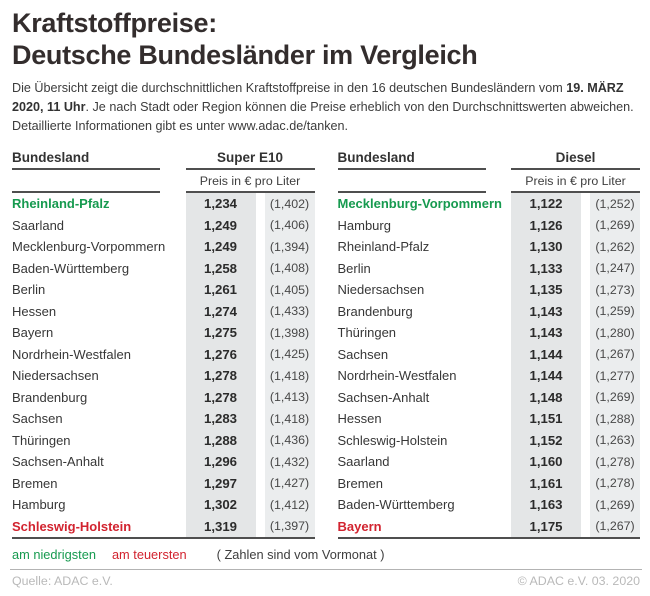 This screenshot has height=596, width=650. What do you see at coordinates (615, 526) in the screenshot?
I see `price-previous: (1,267)` at bounding box center [615, 526].